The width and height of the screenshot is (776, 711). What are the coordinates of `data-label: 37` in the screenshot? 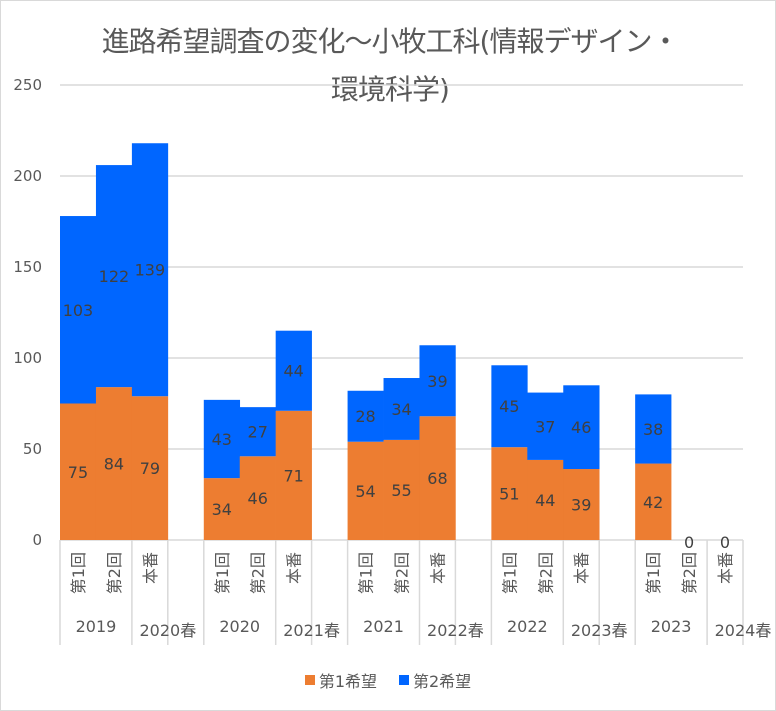 It's located at (545, 426).